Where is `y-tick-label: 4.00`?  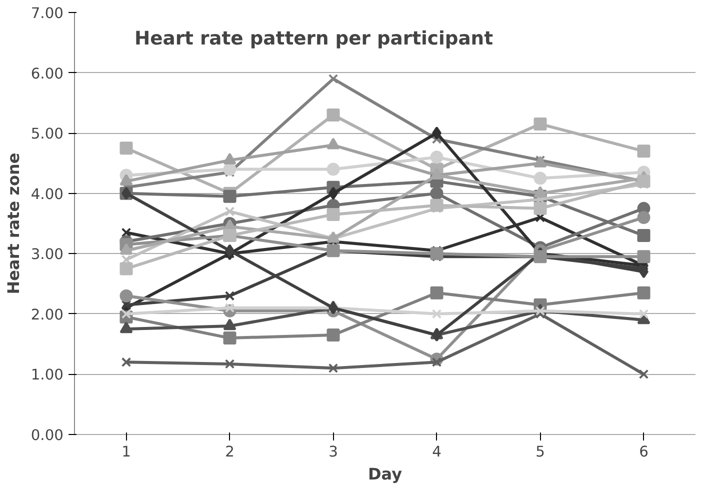
y-tick-label: 4.00 is located at coordinates (47, 194).